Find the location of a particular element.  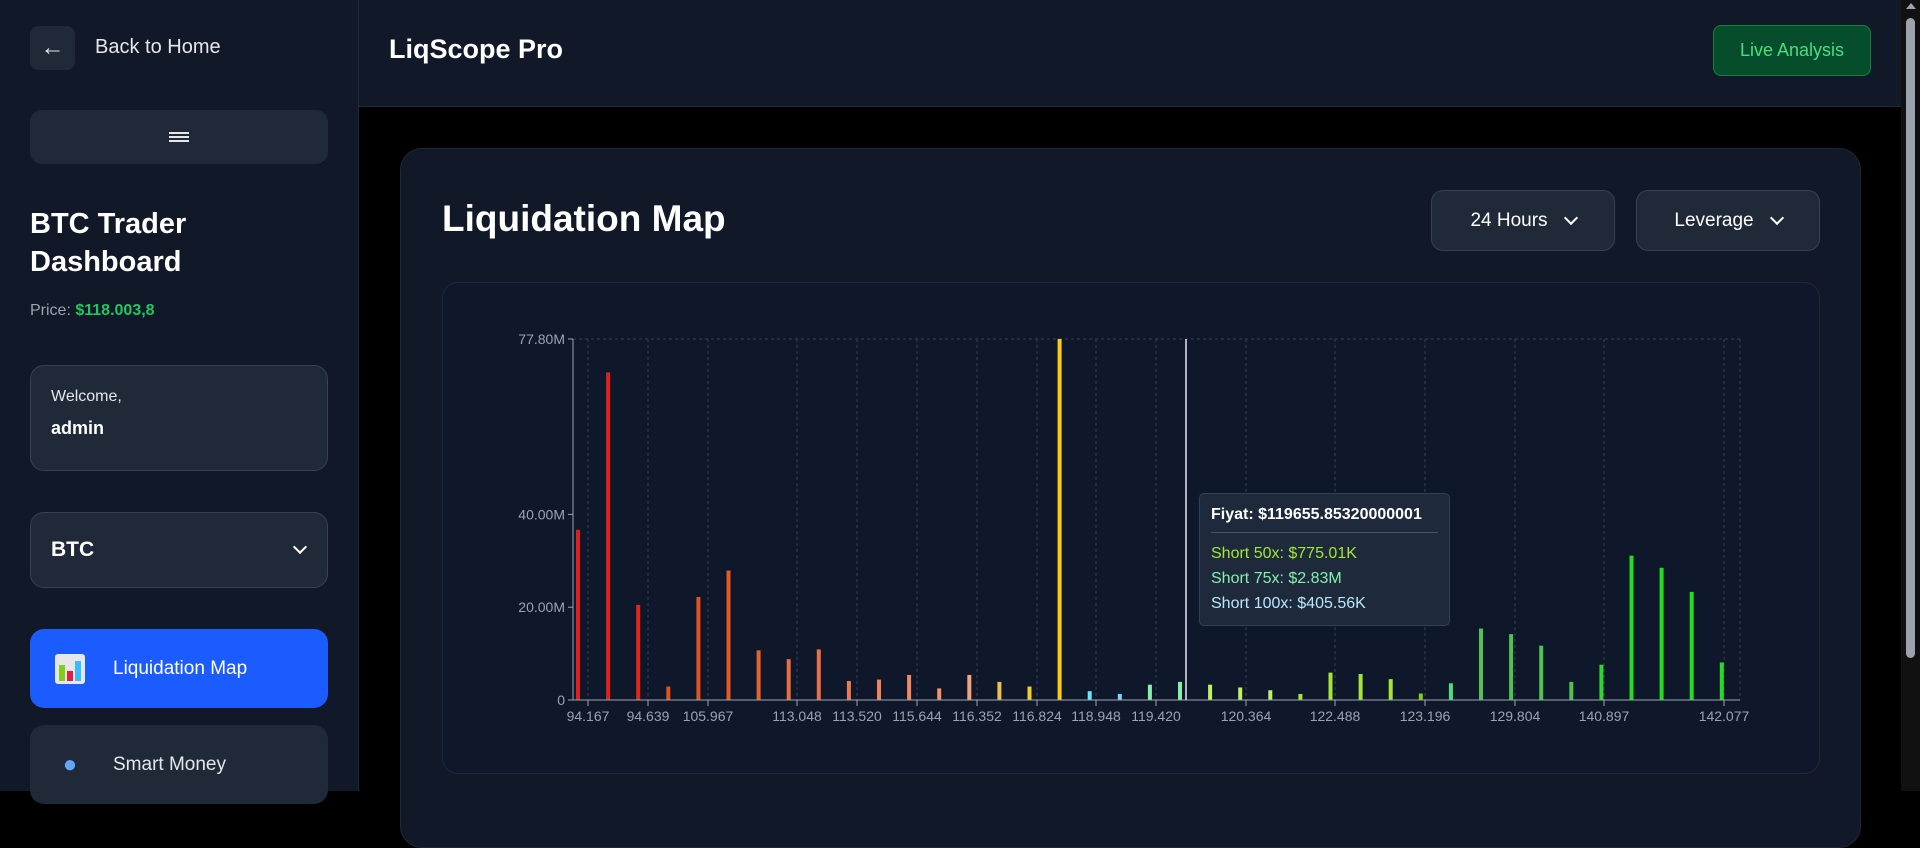

x-tick-label: 105.967 is located at coordinates (708, 716).